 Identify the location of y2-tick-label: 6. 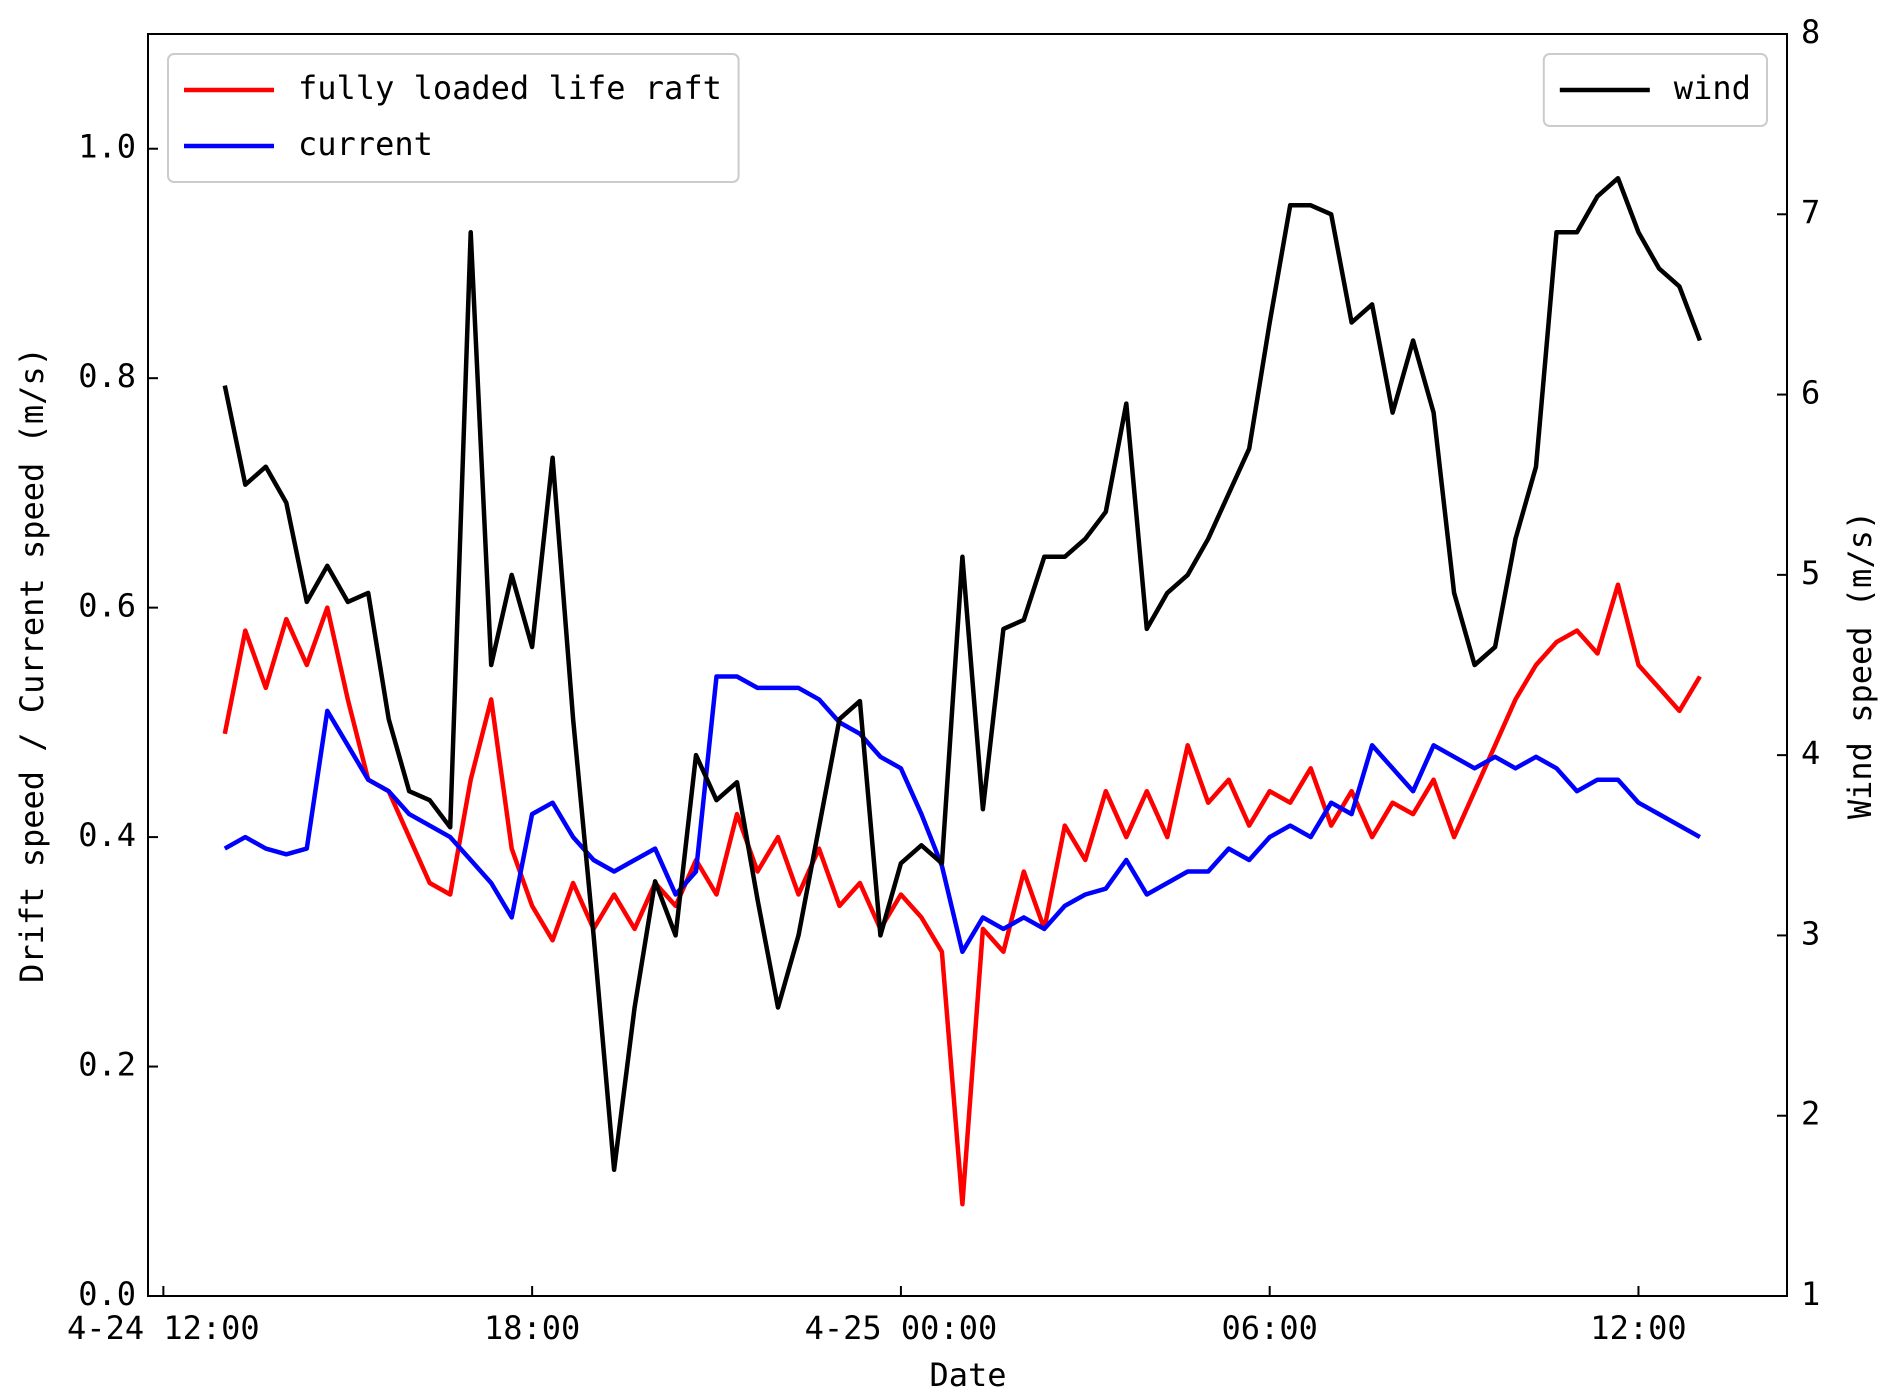
(1810, 393).